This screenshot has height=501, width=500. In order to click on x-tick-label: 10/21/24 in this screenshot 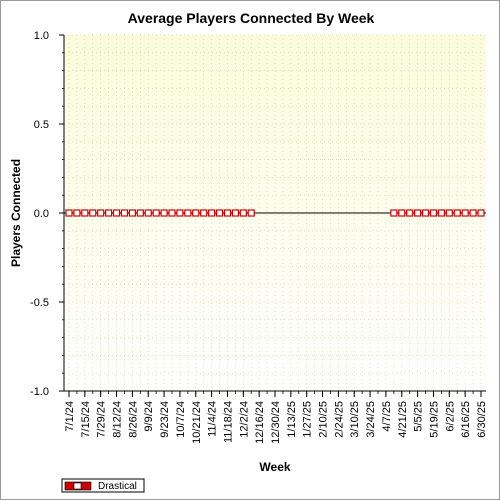, I will do `click(197, 422)`.